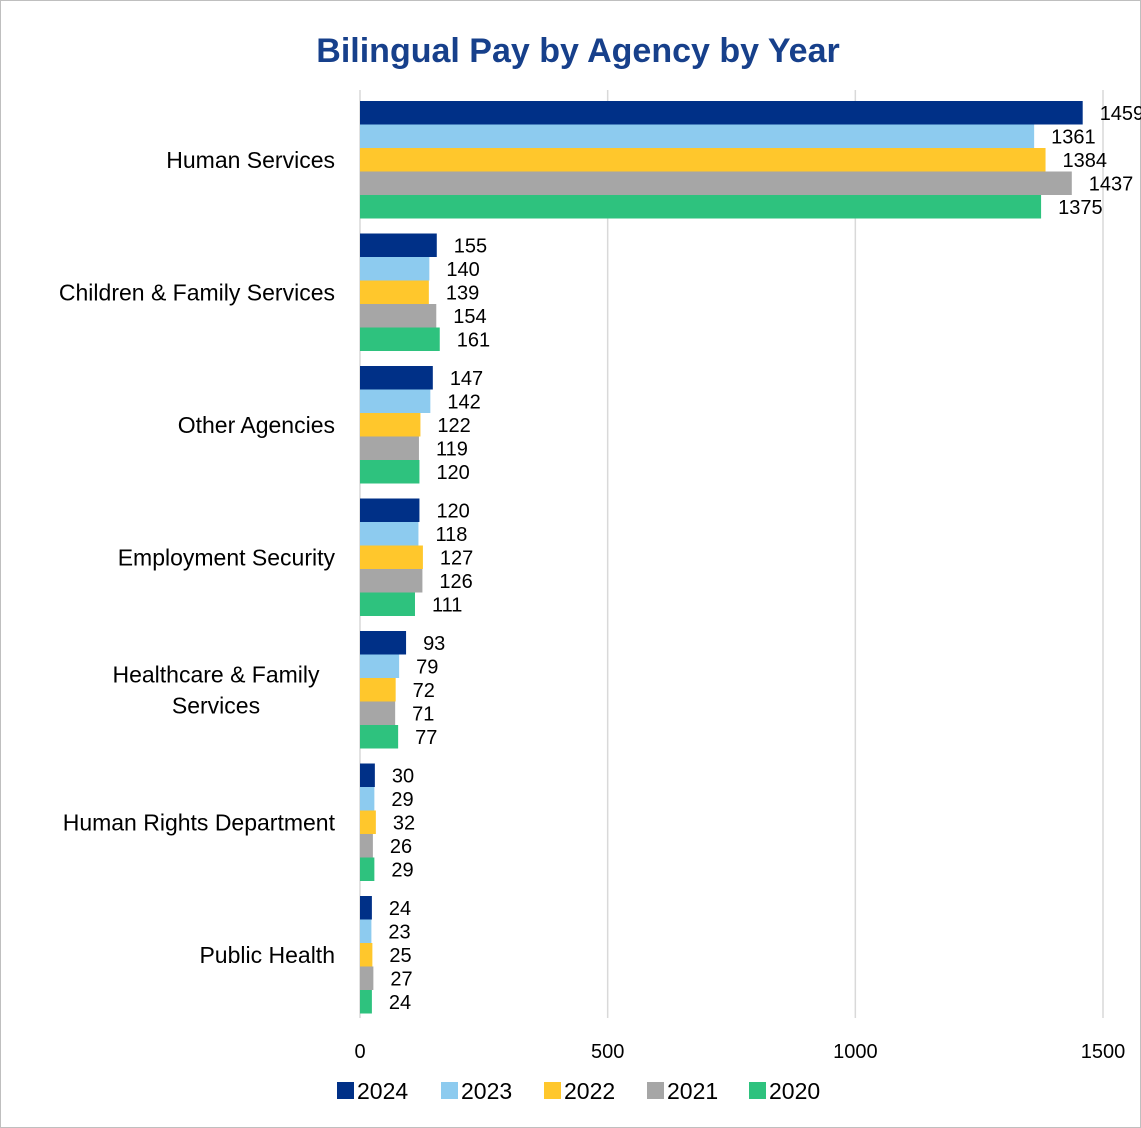 This screenshot has height=1128, width=1141. What do you see at coordinates (1120, 114) in the screenshot?
I see `data-label: 1459` at bounding box center [1120, 114].